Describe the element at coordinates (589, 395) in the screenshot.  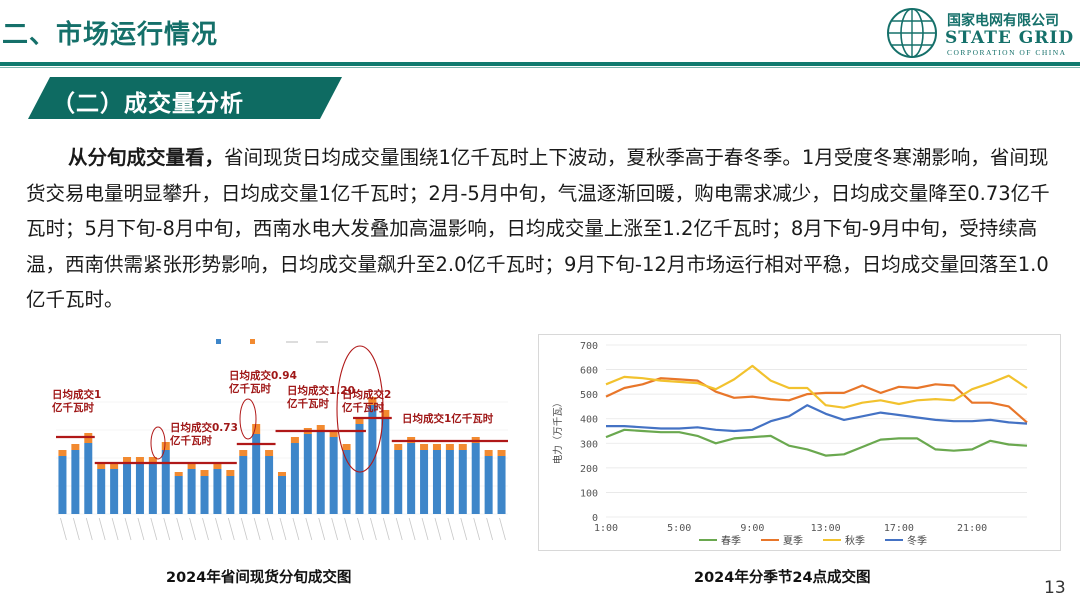
I see `y-tick-label: 500` at that location.